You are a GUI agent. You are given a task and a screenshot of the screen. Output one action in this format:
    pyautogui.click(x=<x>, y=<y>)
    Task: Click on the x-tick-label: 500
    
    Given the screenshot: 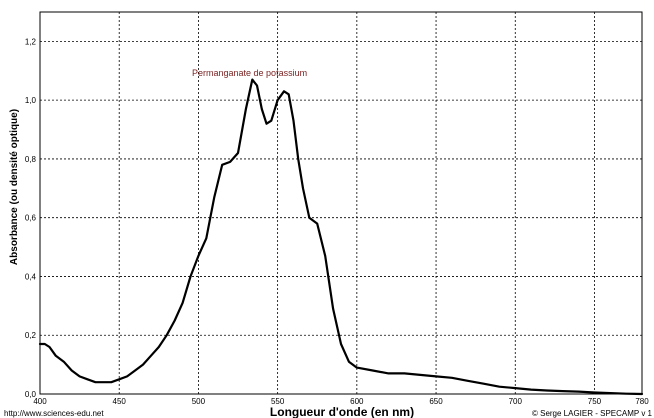 What is the action you would take?
    pyautogui.click(x=199, y=401)
    